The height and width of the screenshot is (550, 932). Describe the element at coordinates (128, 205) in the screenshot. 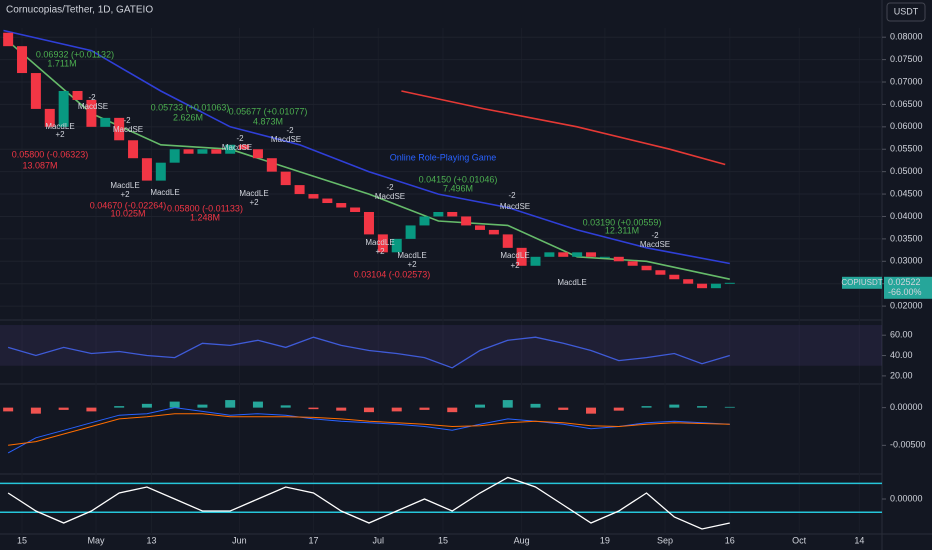

I see `annotation: 0.04670 (-0.02264)` at that location.